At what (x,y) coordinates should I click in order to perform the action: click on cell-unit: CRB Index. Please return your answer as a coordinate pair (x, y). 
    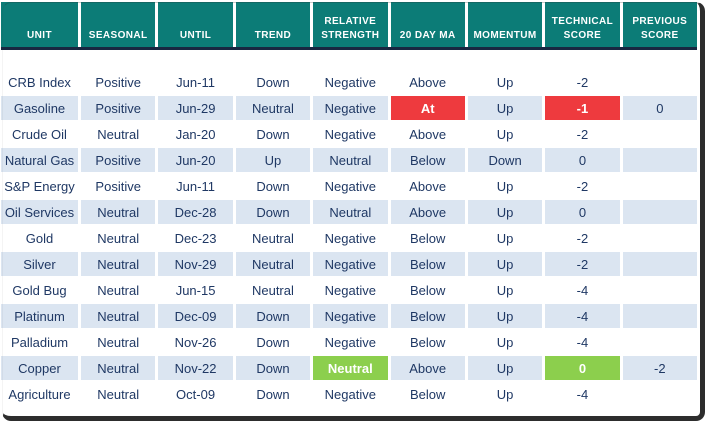
    Looking at the image, I should click on (39, 82).